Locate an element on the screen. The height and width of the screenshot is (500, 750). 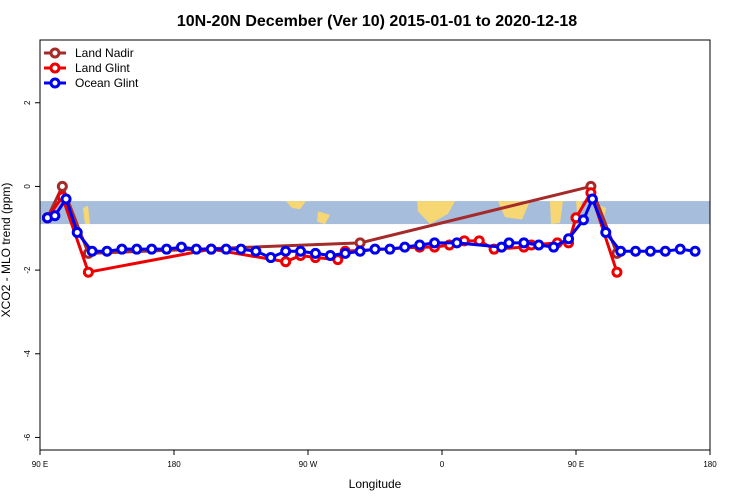
legend-item-ocean-glint: Ocean Glint is located at coordinates (91, 83).